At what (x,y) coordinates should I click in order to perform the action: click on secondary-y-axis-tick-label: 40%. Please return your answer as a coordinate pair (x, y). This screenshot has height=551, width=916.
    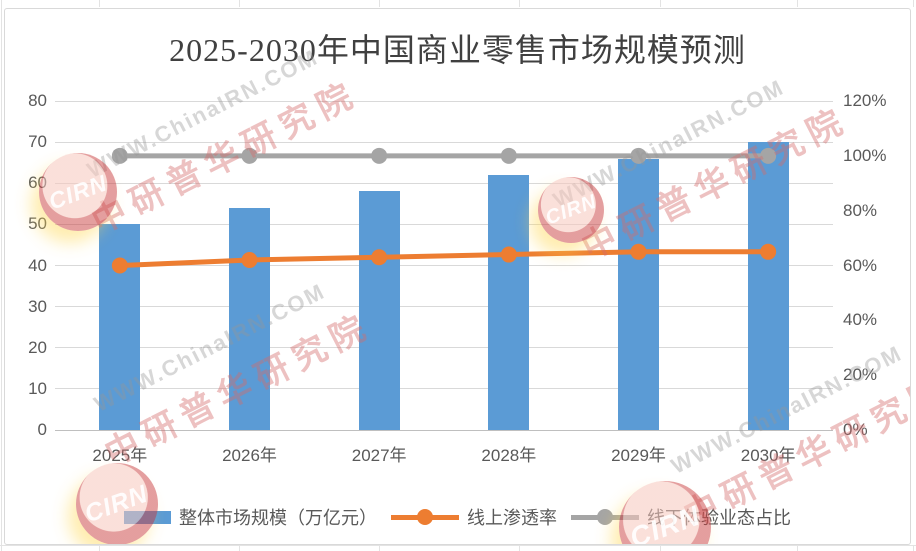
    Looking at the image, I should click on (860, 320).